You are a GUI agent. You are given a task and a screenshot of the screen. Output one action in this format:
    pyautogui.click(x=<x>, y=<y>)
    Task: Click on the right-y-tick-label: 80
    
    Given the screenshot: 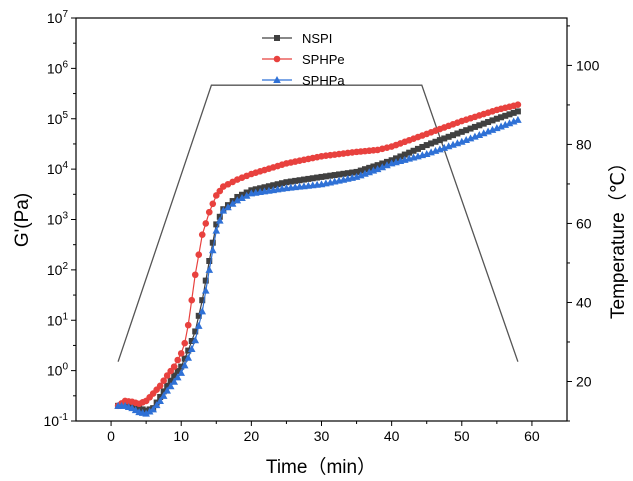 What is the action you would take?
    pyautogui.click(x=584, y=144)
    